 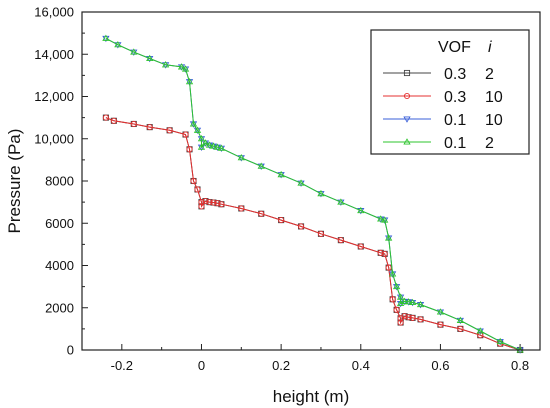 I want to click on y-tick-label: 10,000, so click(x=54, y=138).